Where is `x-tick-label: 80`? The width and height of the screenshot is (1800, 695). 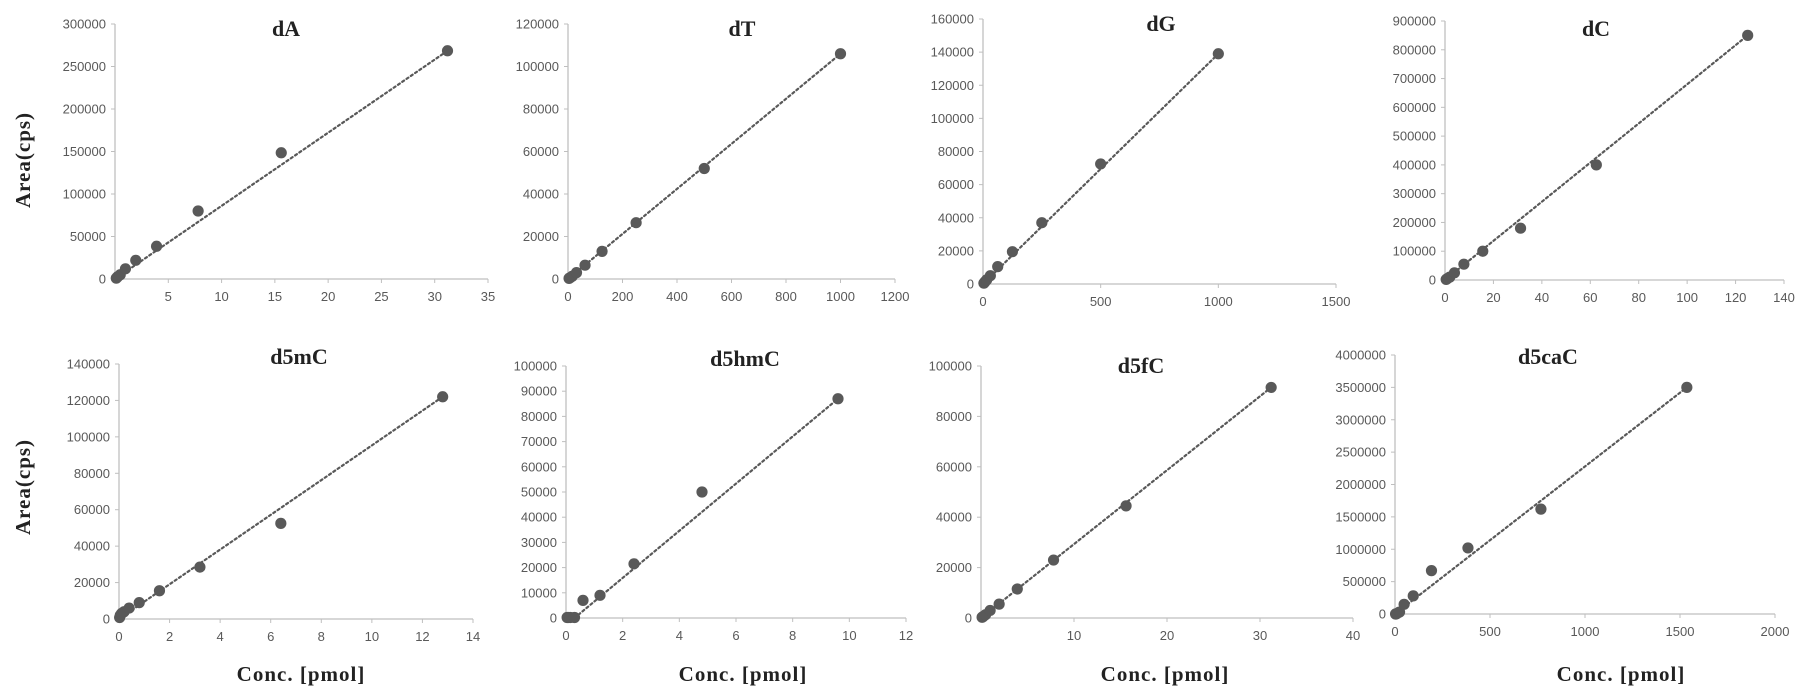 x-tick-label: 80 is located at coordinates (1638, 297).